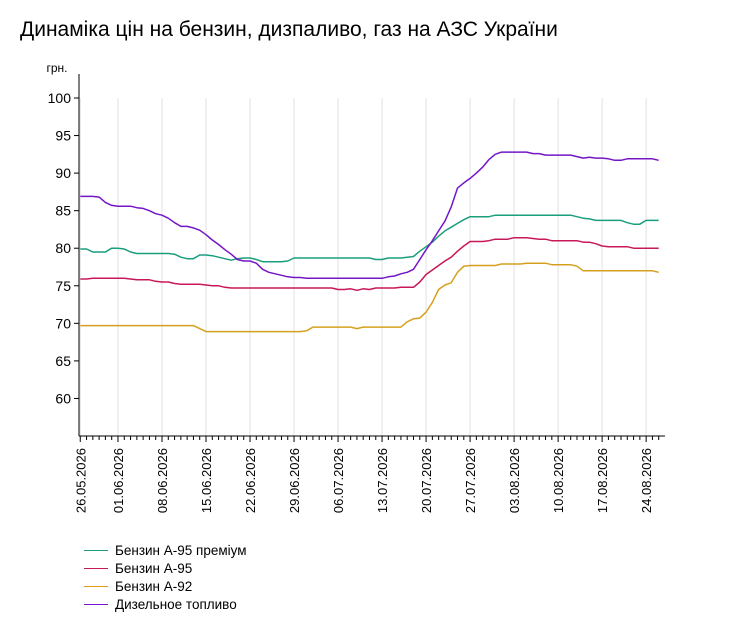 The height and width of the screenshot is (633, 736). Describe the element at coordinates (250, 480) in the screenshot. I see `x-tick-label: 22.06.2026` at that location.